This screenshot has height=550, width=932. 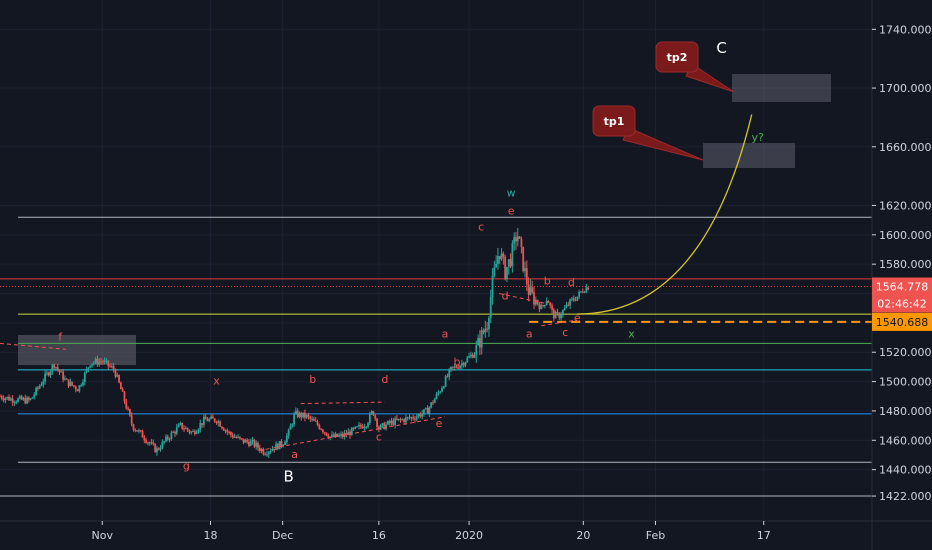 What do you see at coordinates (77, 350) in the screenshot?
I see `range-zone-rect` at bounding box center [77, 350].